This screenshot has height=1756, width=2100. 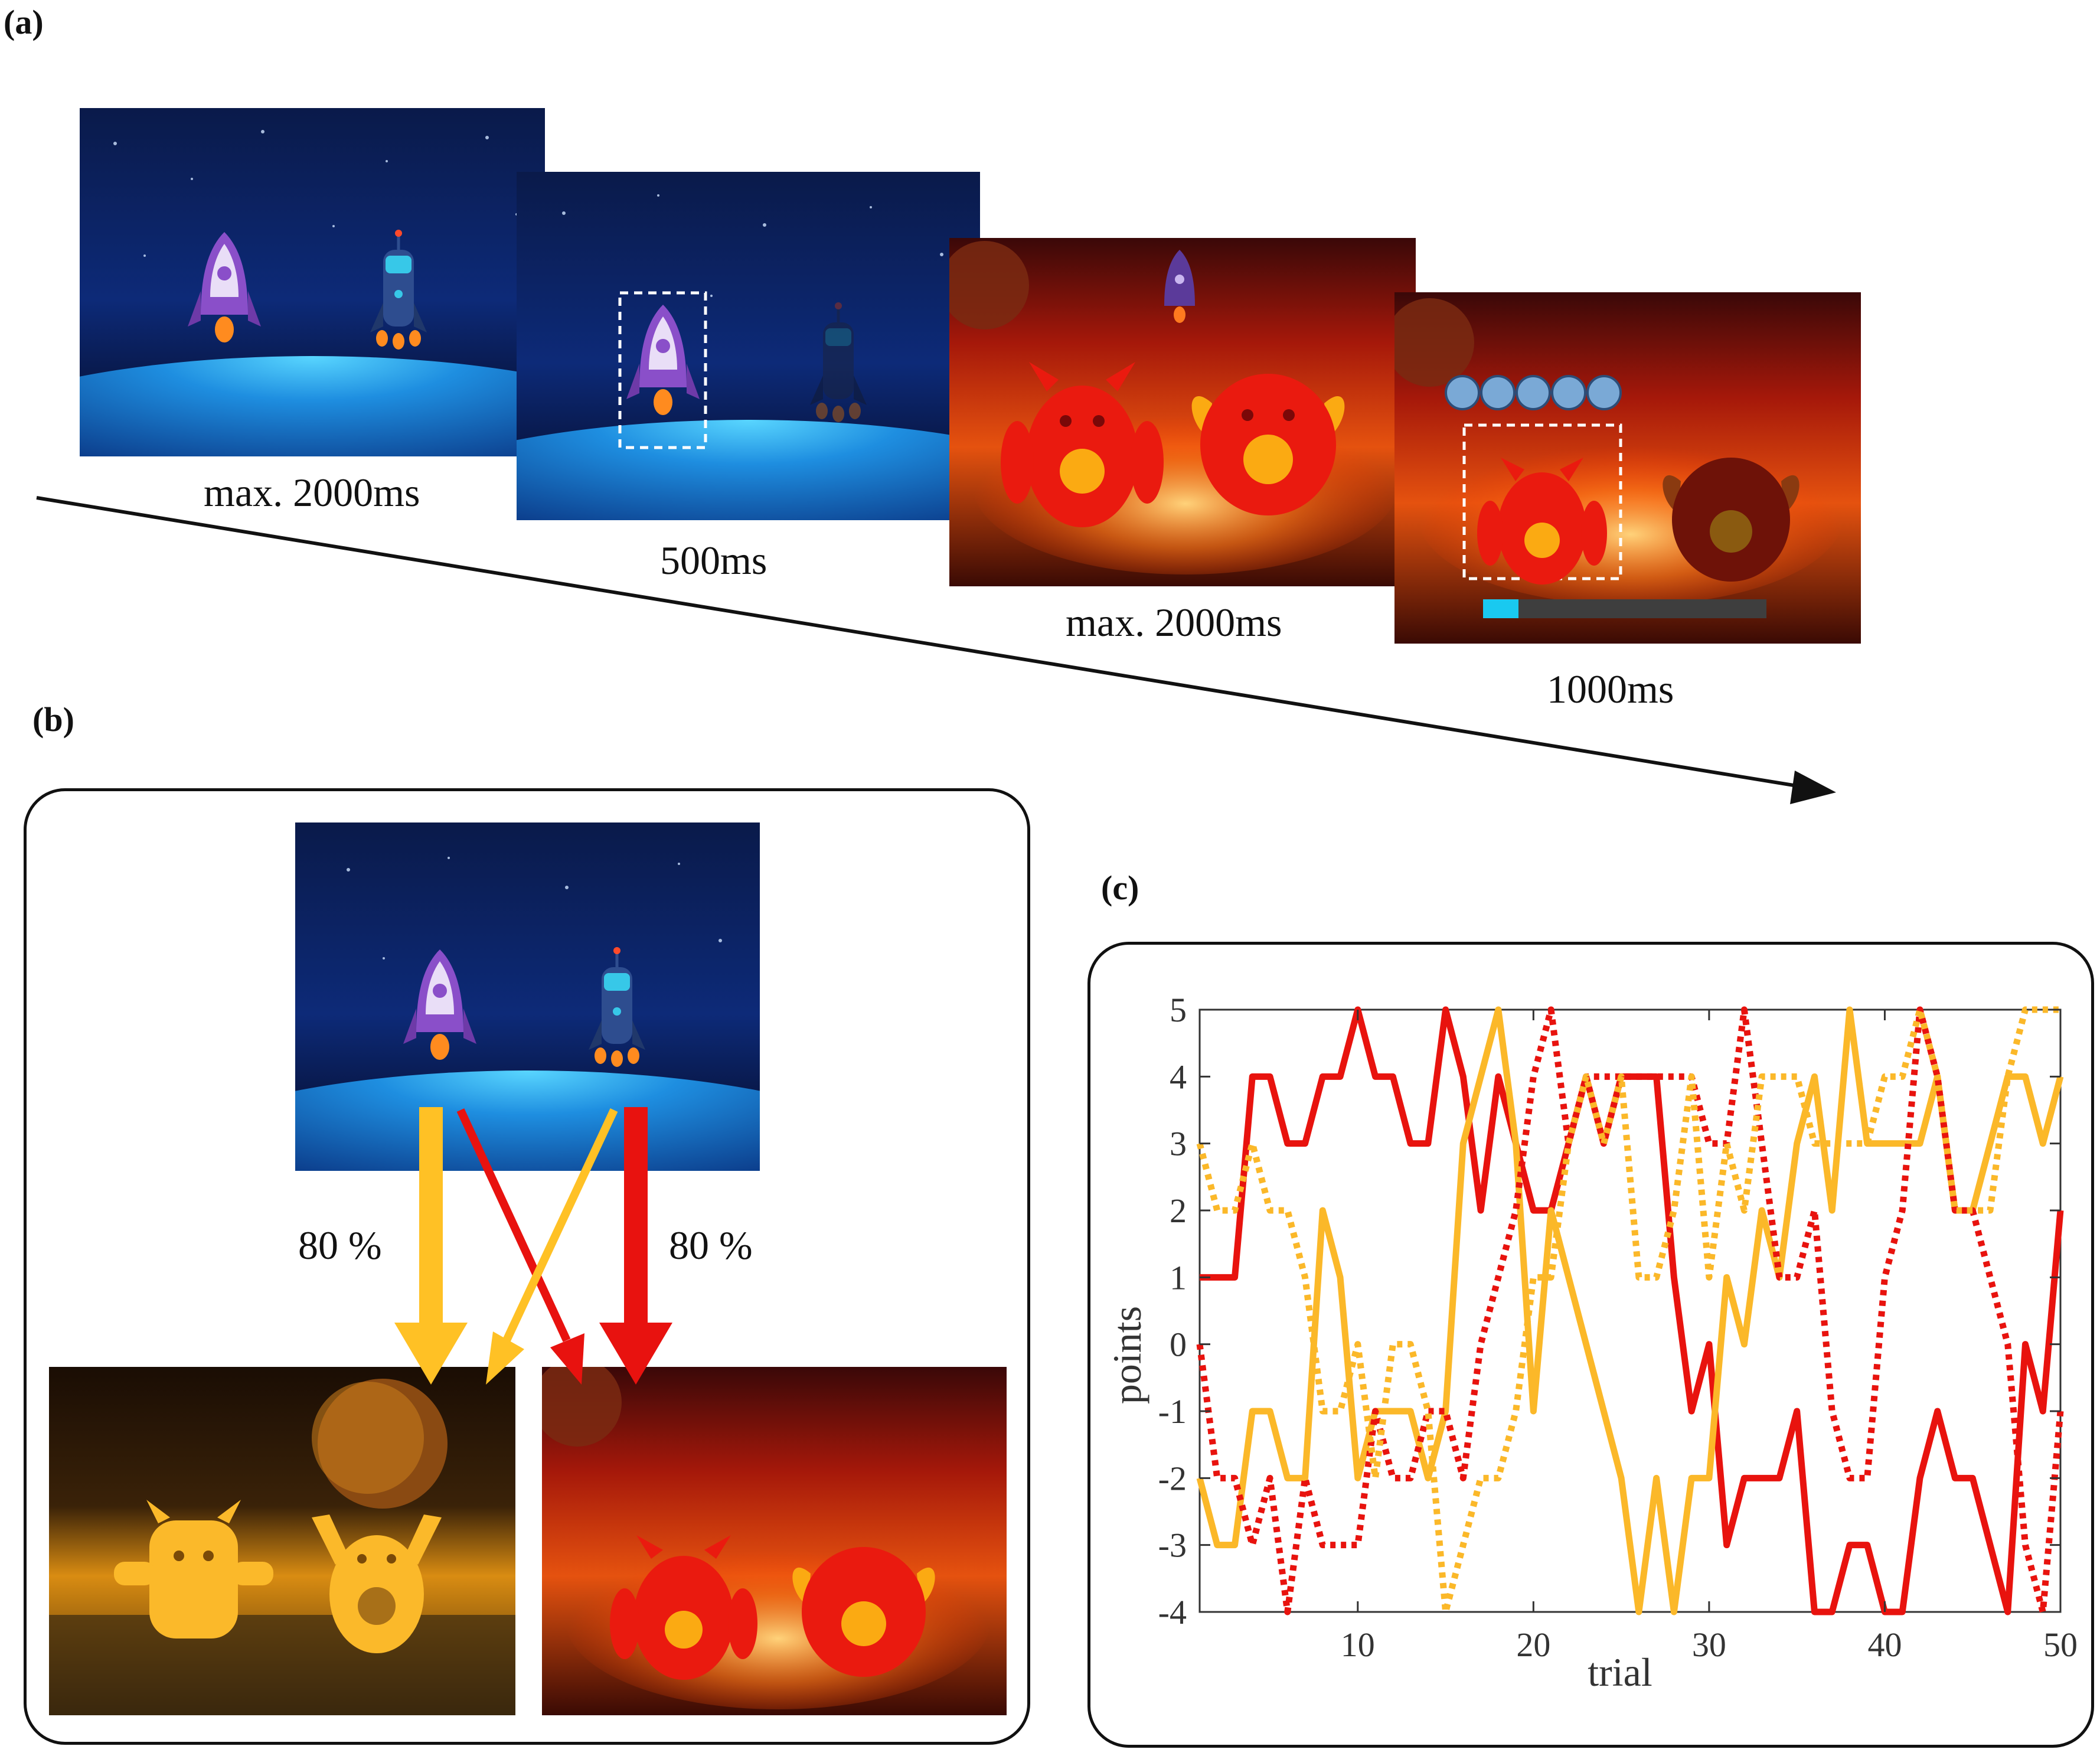 What do you see at coordinates (1182, 412) in the screenshot?
I see `trial-frame-alien-choice` at bounding box center [1182, 412].